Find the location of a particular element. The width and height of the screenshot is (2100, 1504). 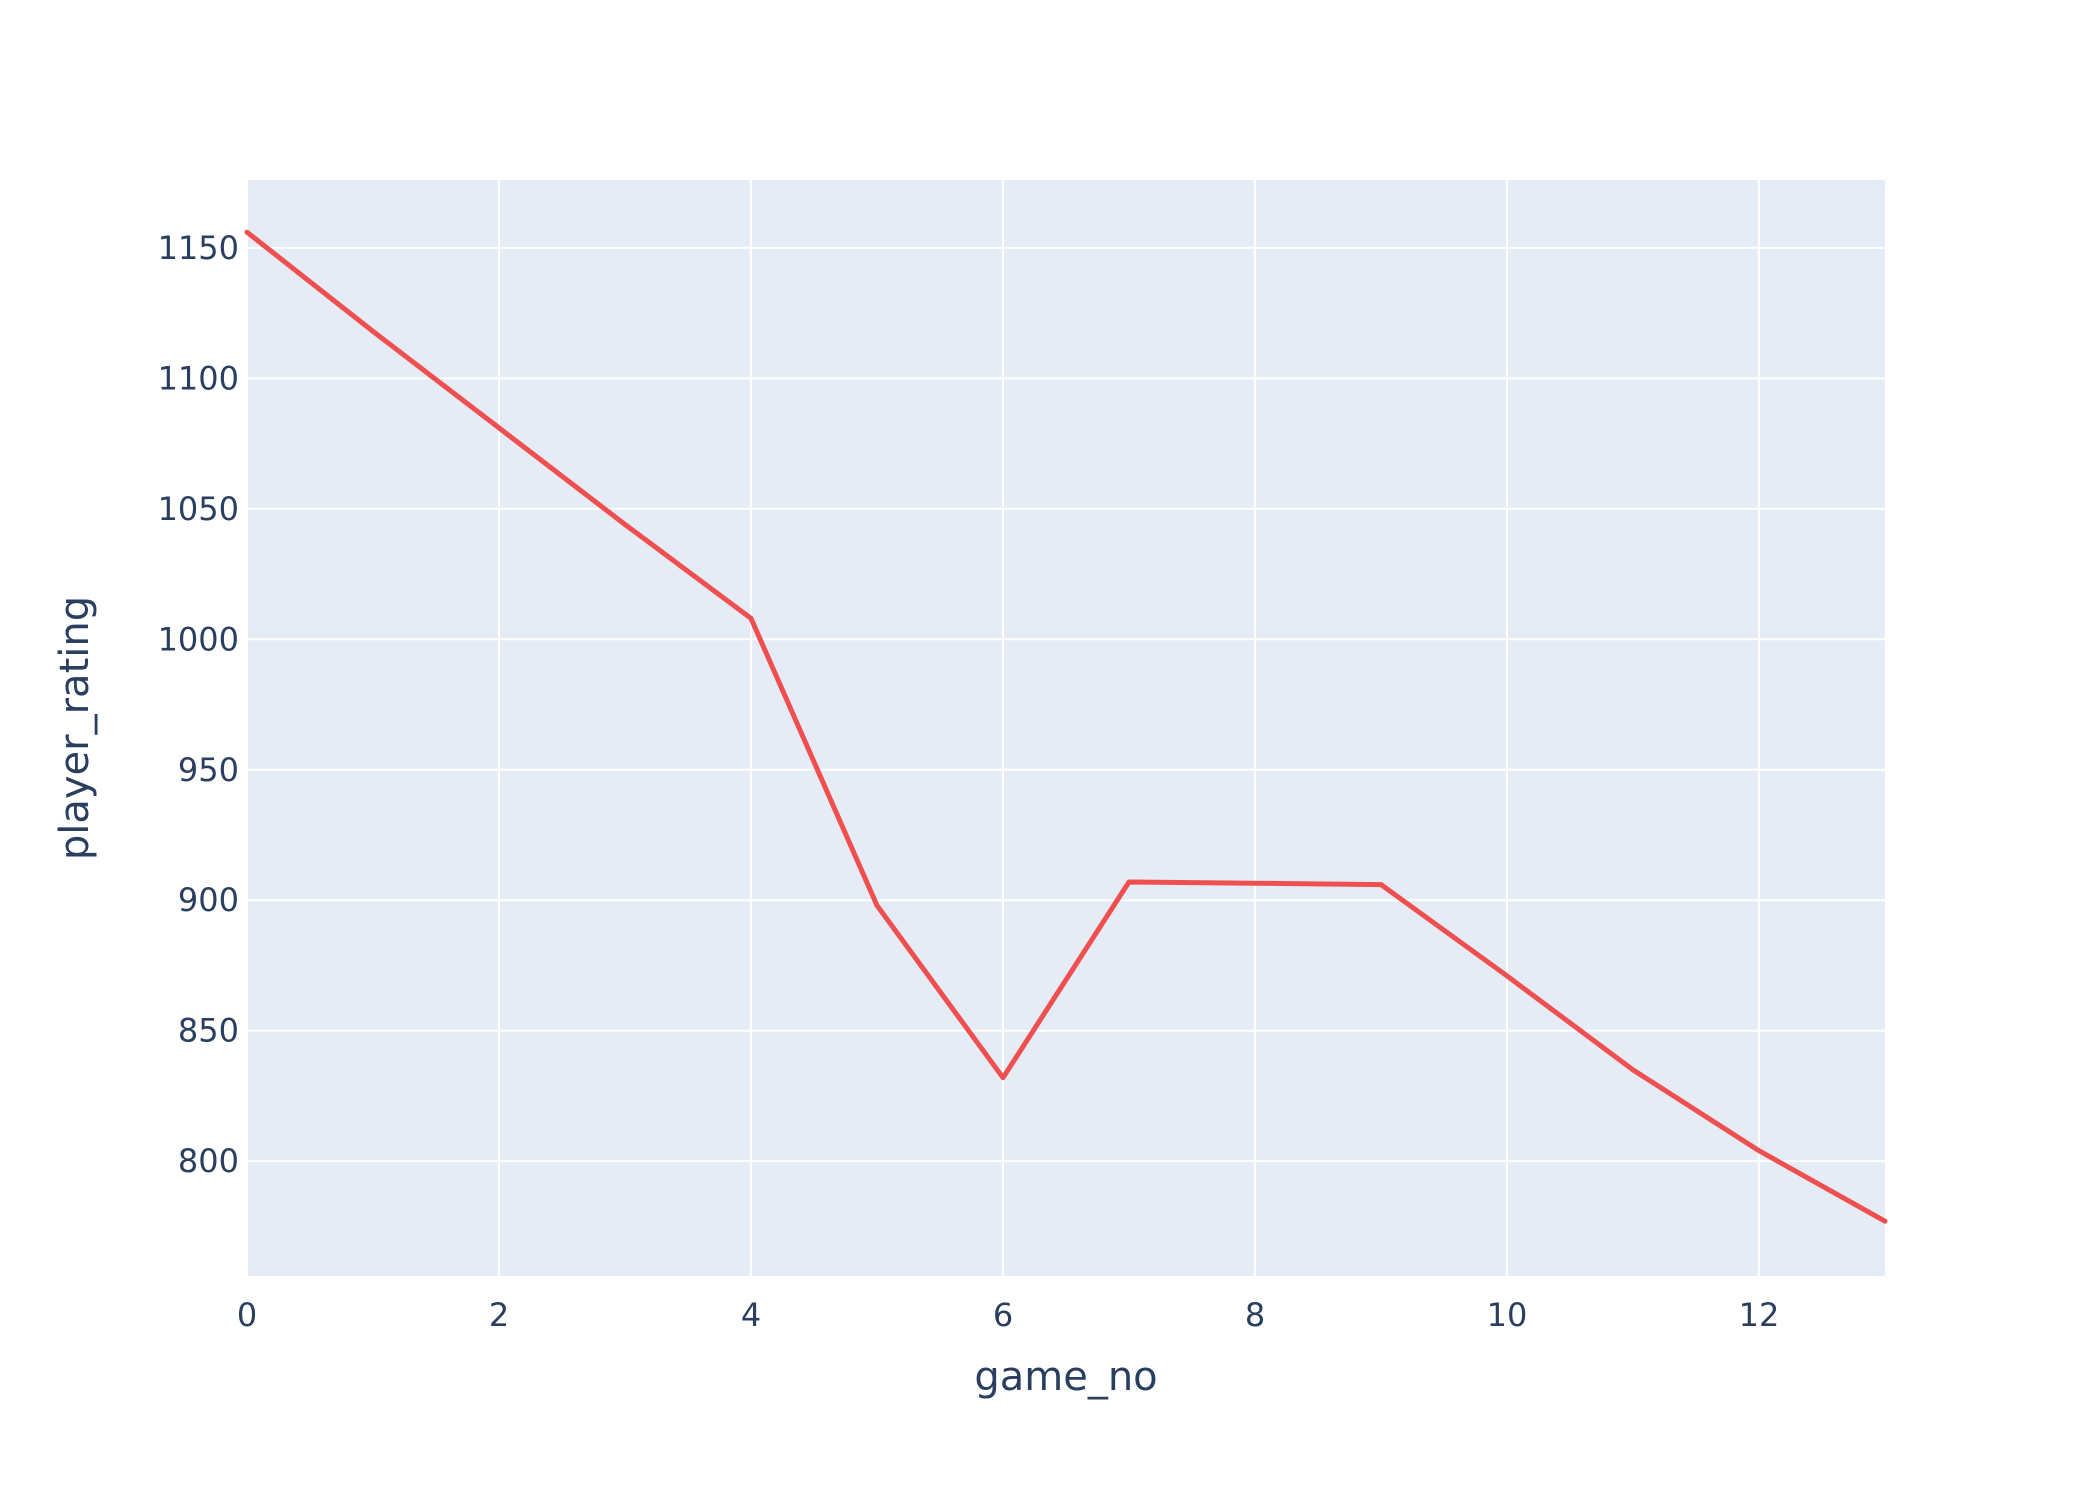

y-tick-label: 1150 is located at coordinates (198, 248).